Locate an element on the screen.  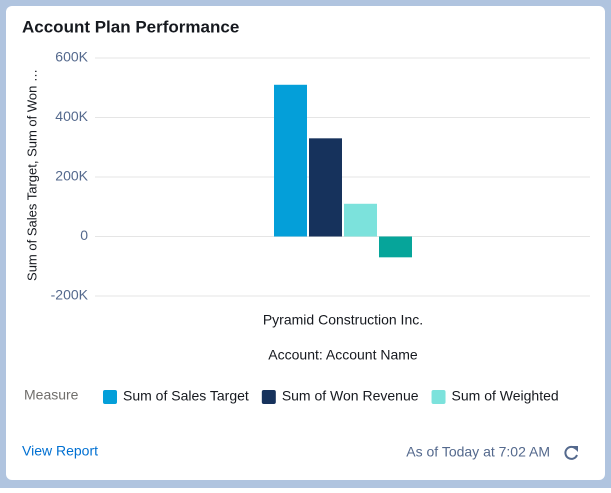
legend-label: Sum of Sales Target is located at coordinates (186, 396).